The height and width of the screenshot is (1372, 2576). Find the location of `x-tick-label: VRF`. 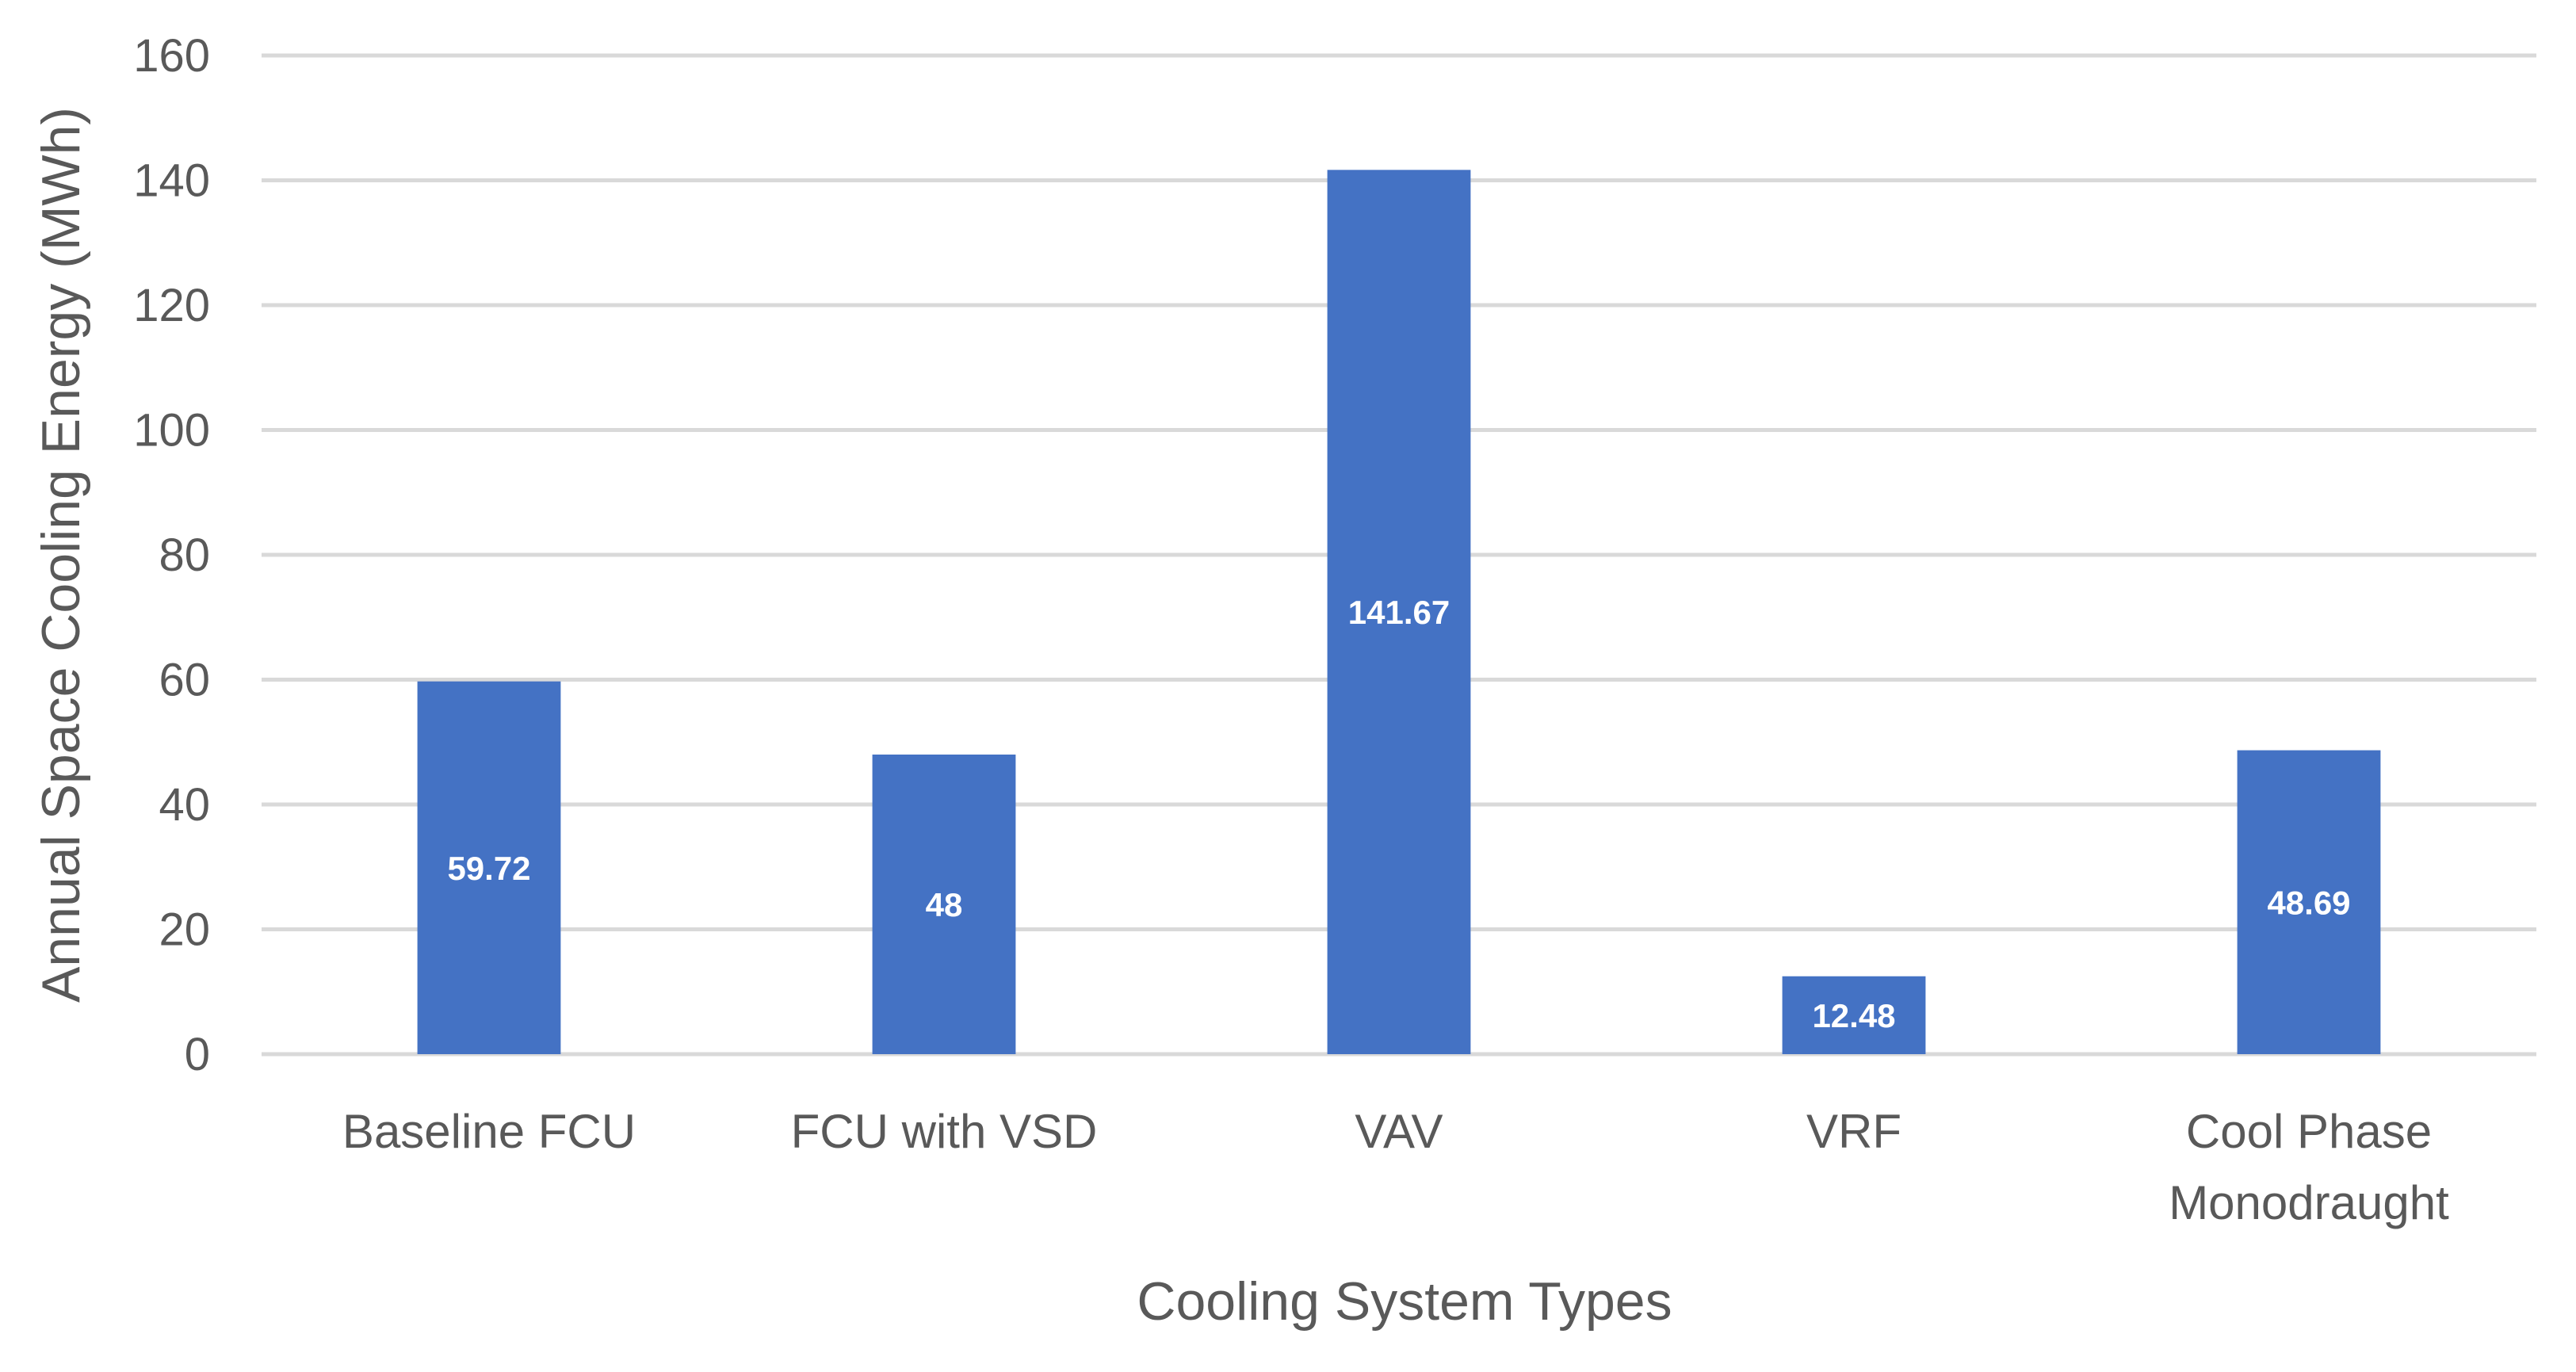

x-tick-label: VRF is located at coordinates (1853, 1131).